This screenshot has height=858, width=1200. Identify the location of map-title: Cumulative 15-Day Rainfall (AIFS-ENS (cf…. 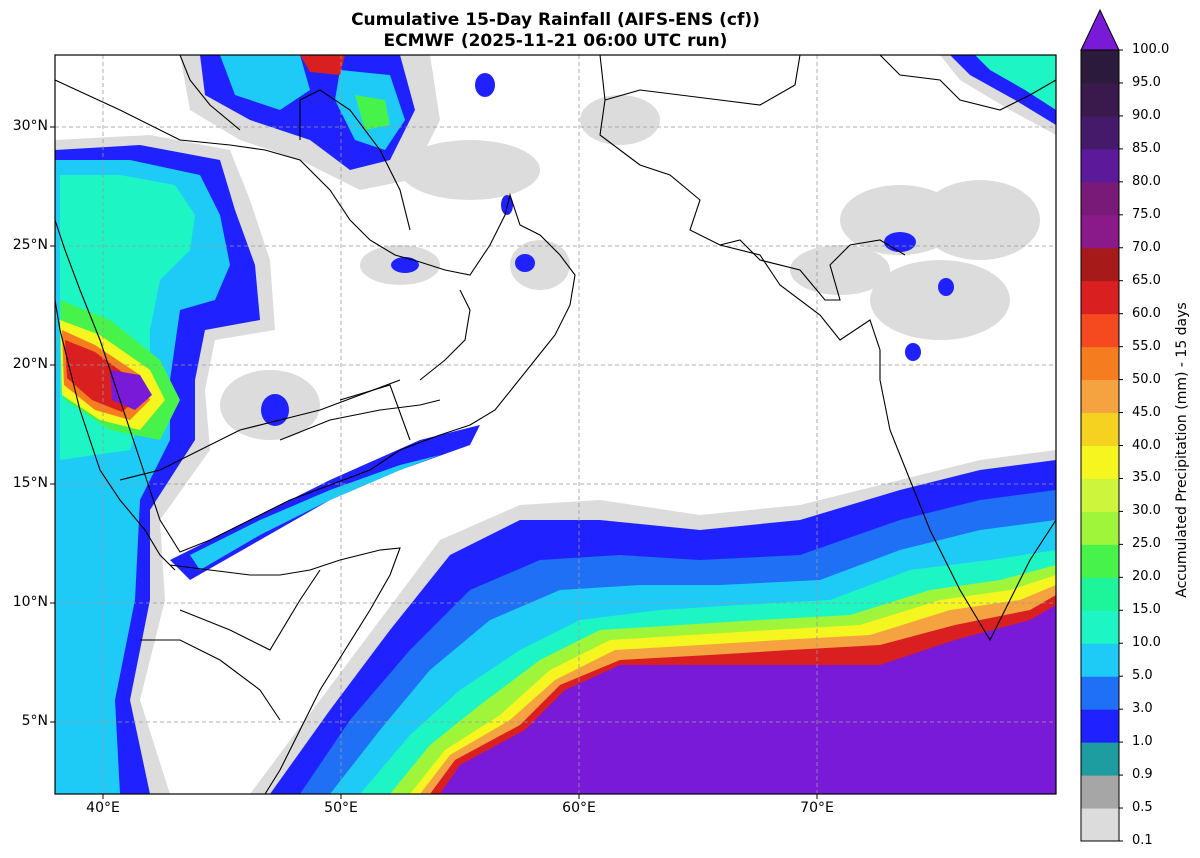
(555, 31).